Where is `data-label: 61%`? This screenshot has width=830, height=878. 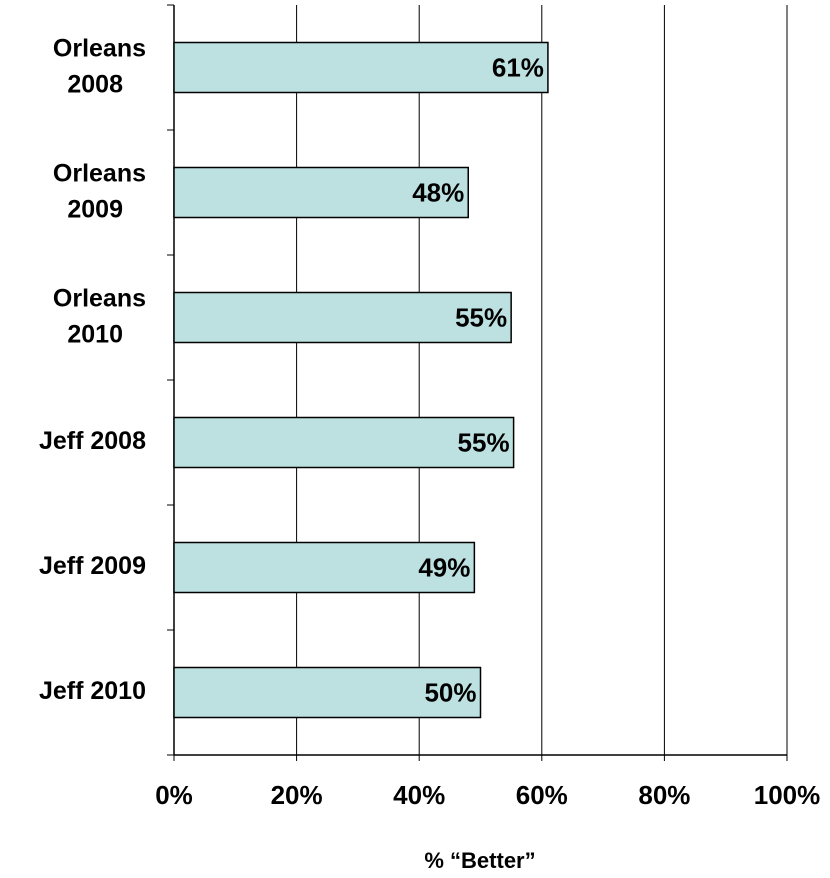 data-label: 61% is located at coordinates (518, 67).